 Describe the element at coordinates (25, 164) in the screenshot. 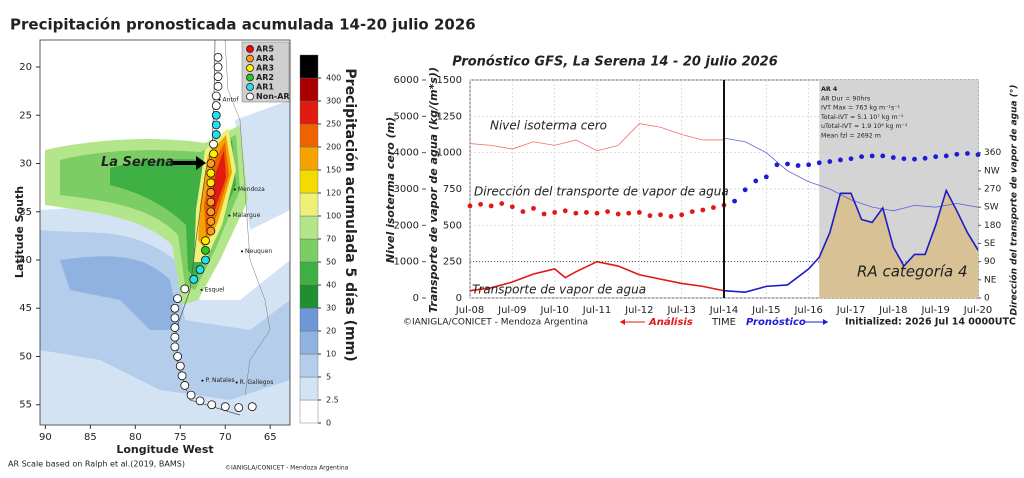

I see `y-tick-label: 30` at that location.